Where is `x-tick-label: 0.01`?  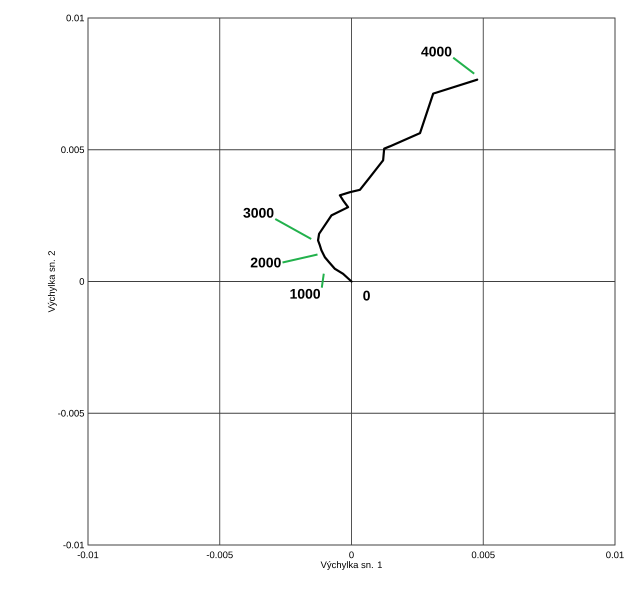
x-tick-label: 0.01 is located at coordinates (615, 555).